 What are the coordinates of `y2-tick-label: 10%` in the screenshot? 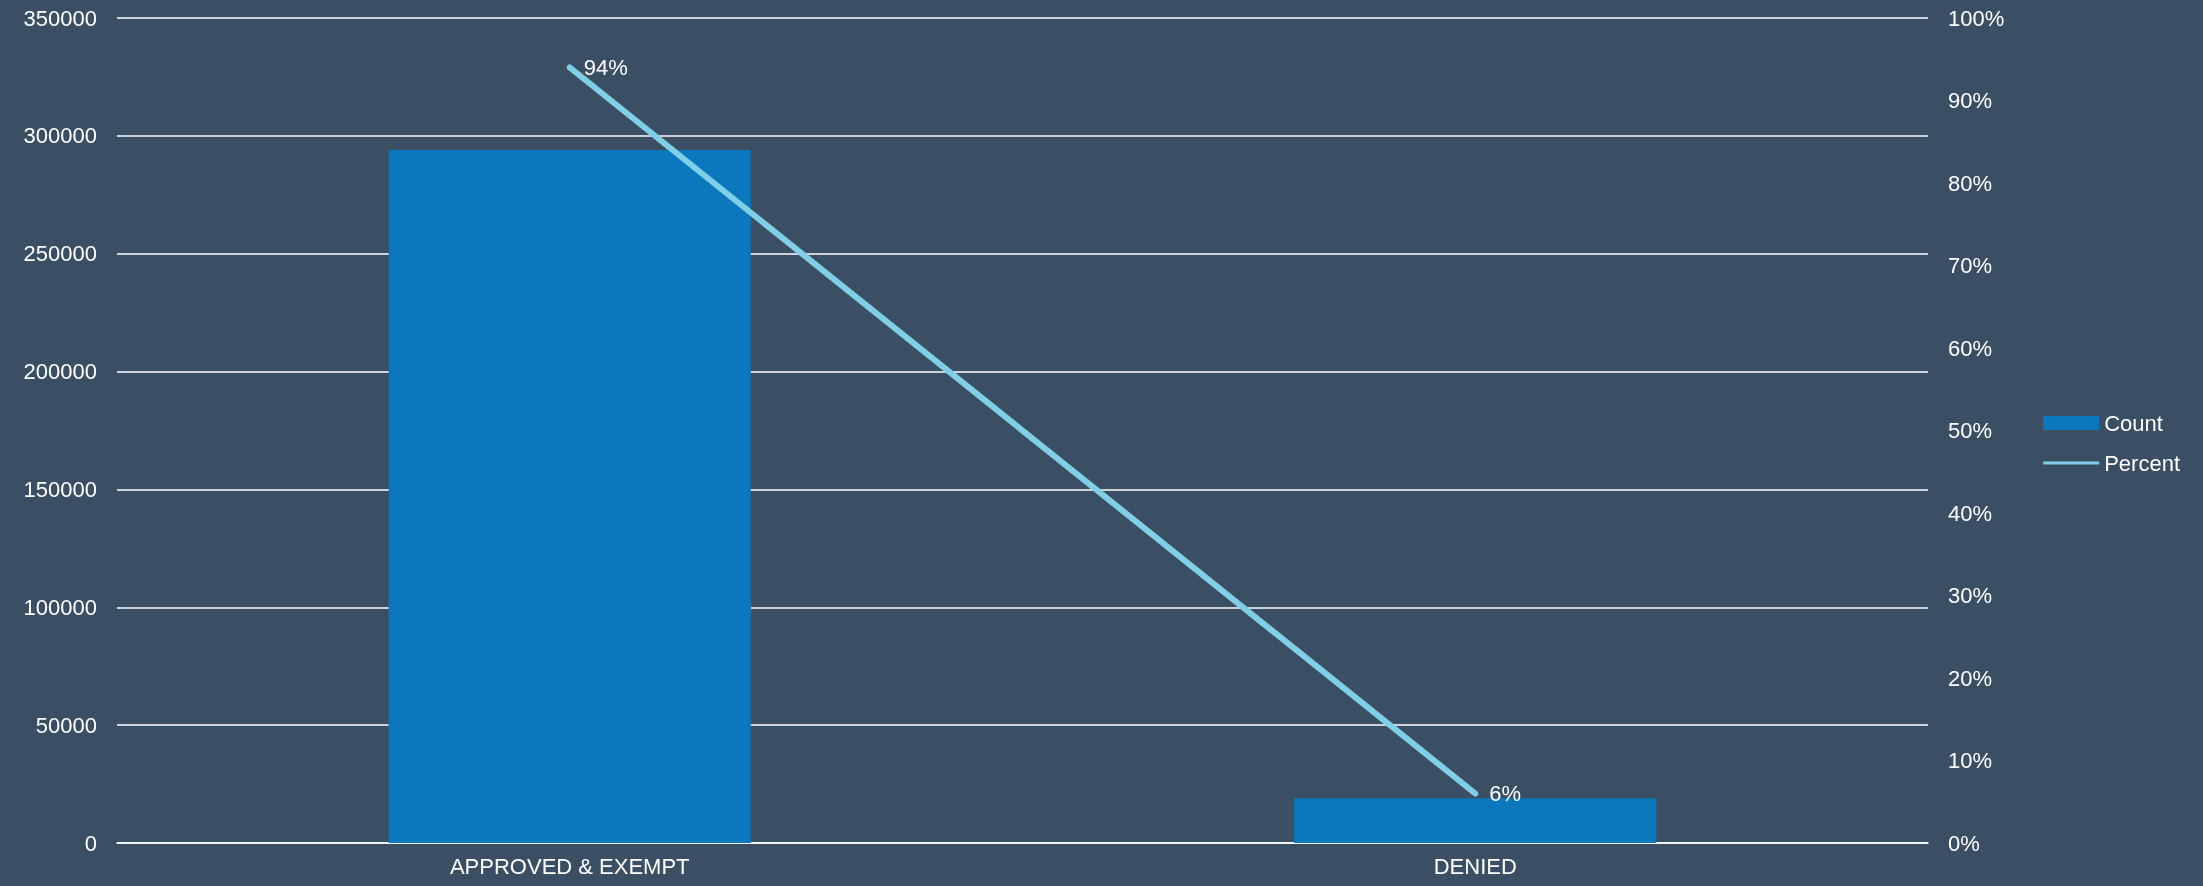 It's located at (1970, 760).